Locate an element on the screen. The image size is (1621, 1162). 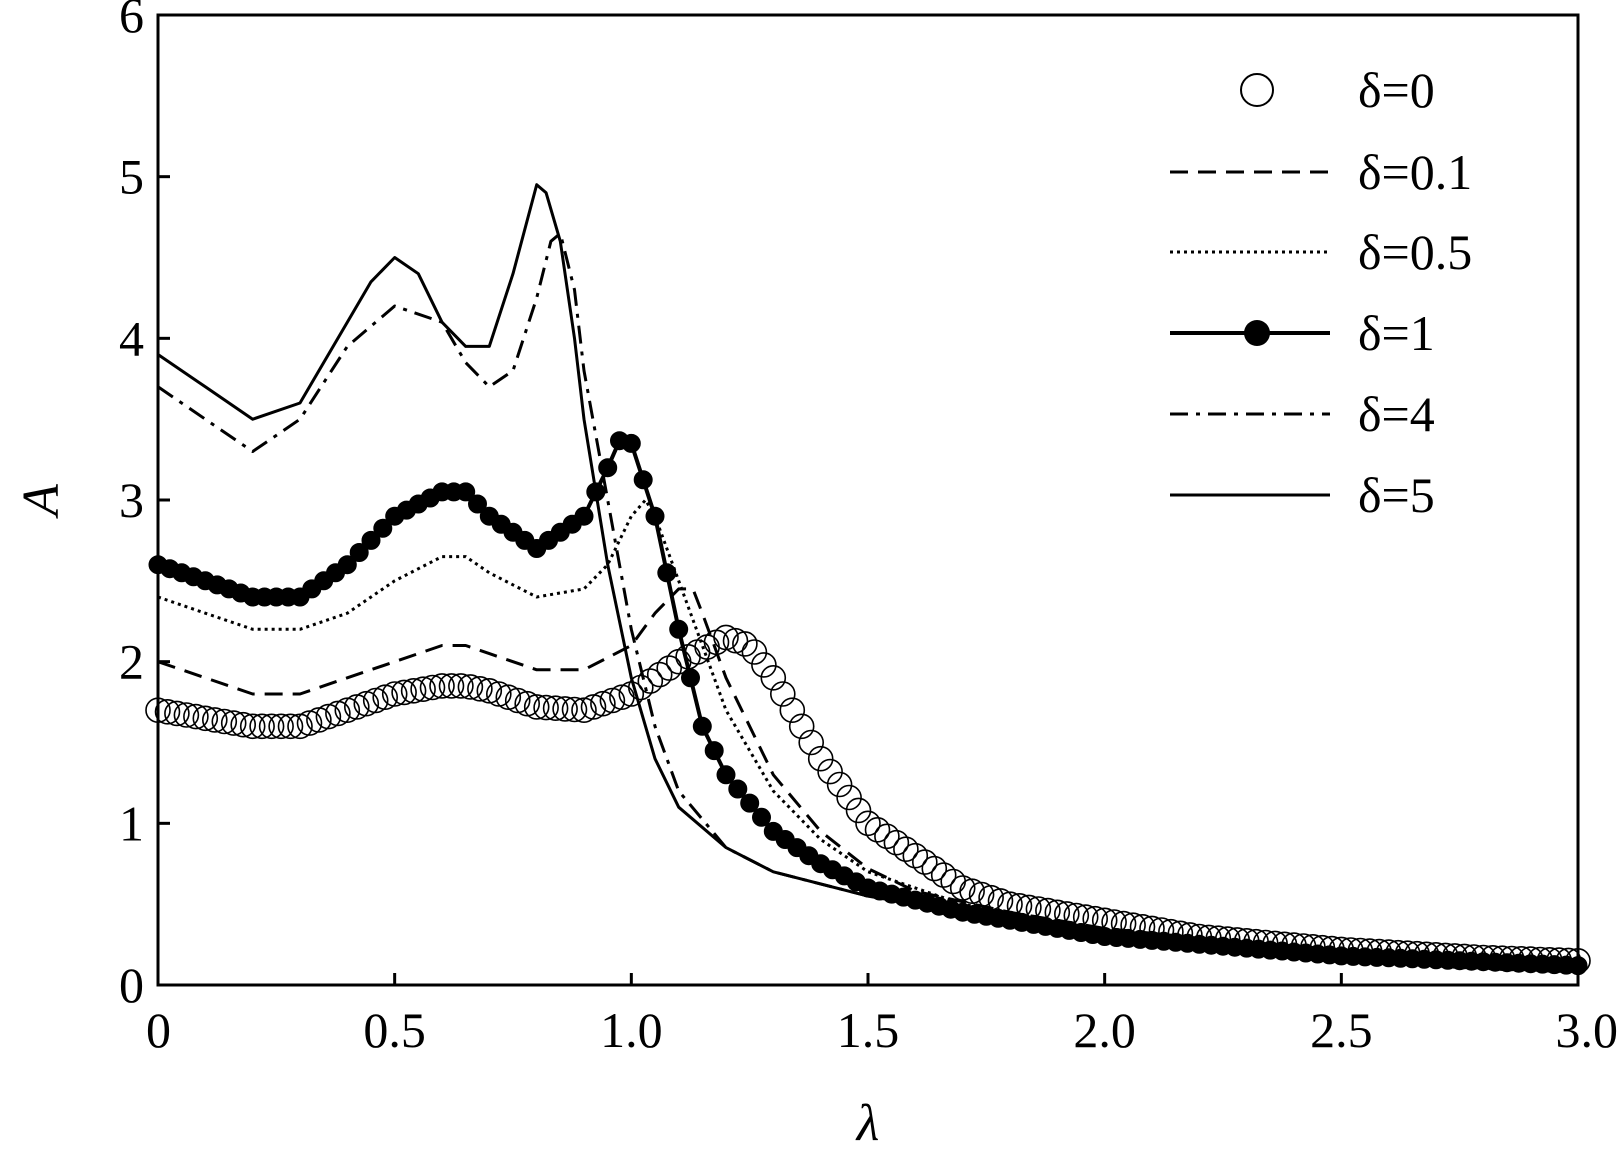
legend-label: δ=0.1 is located at coordinates (1415, 172).